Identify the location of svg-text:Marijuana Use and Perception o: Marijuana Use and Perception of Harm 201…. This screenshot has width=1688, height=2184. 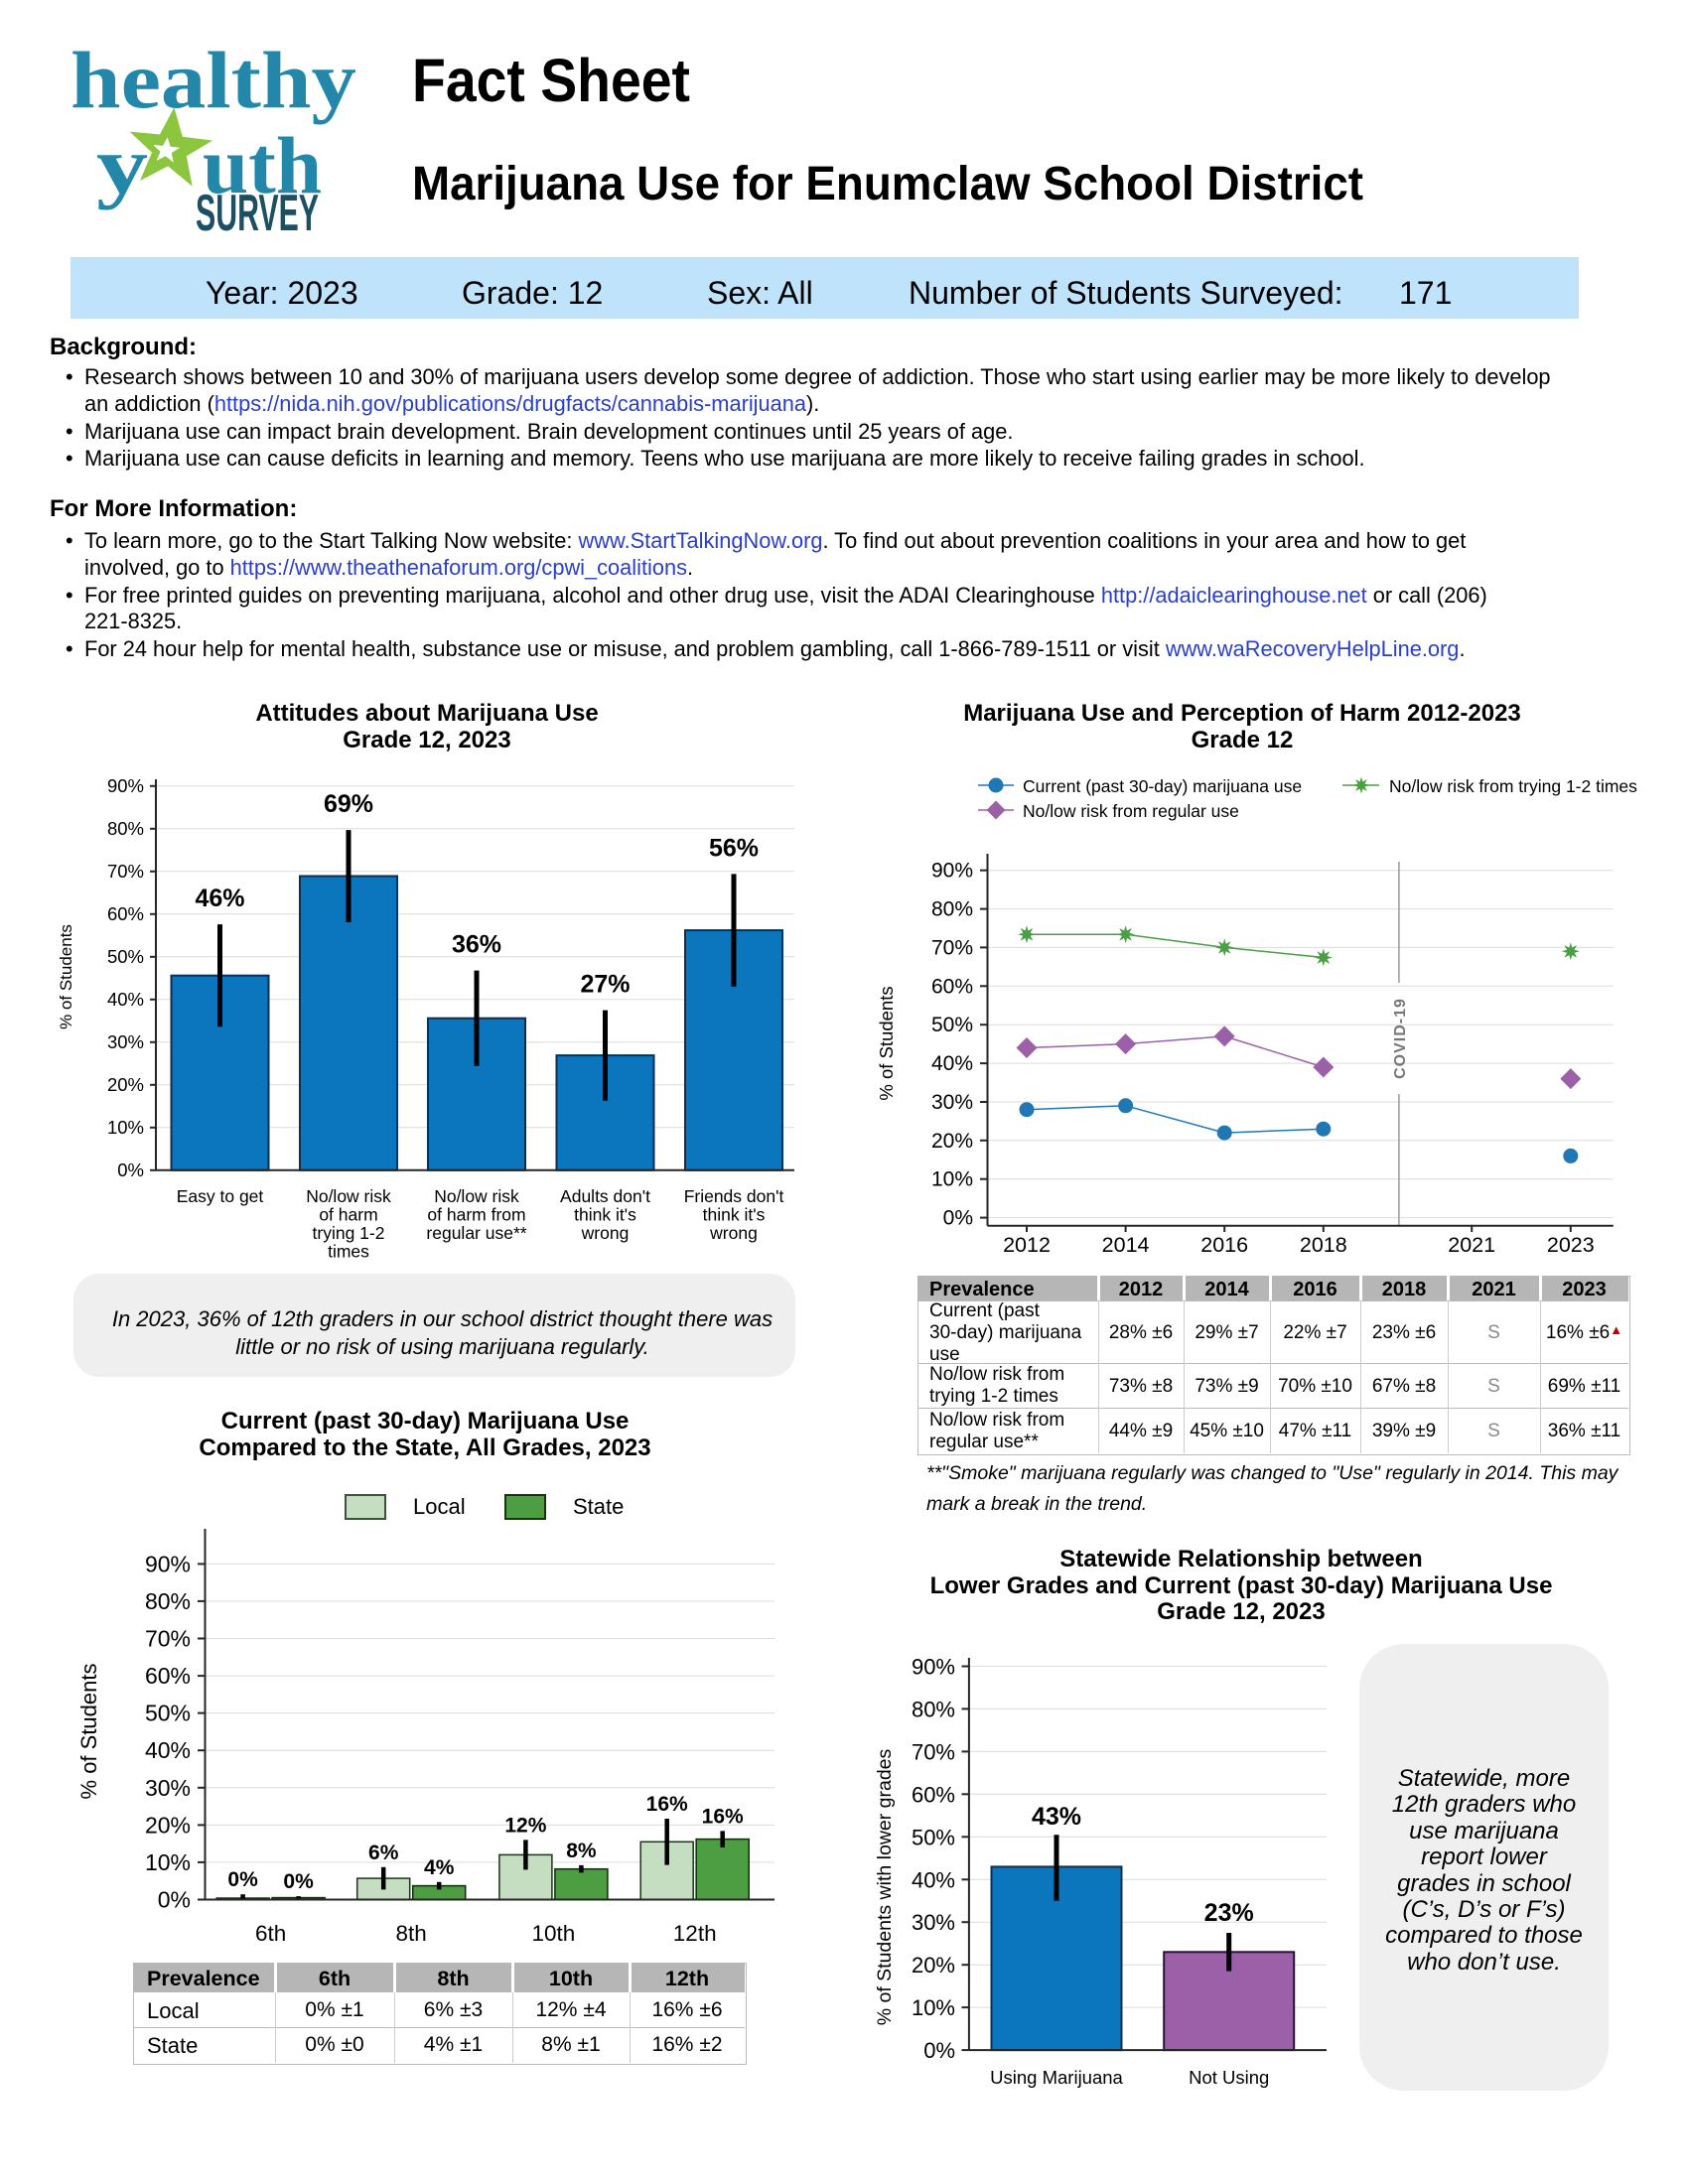
(1242, 713).